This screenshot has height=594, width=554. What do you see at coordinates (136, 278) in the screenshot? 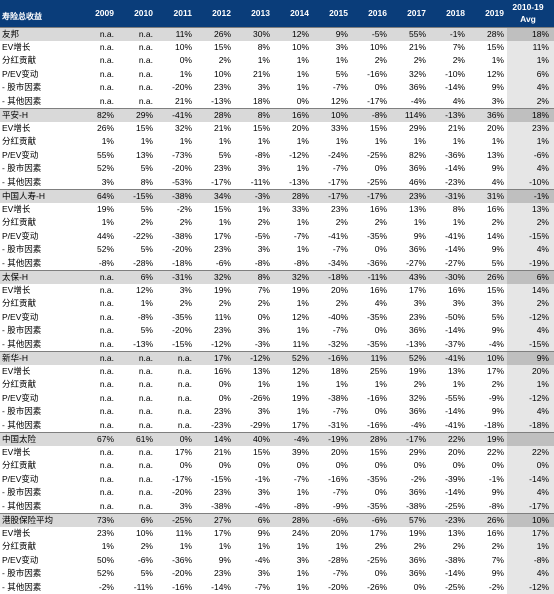
I see `table-cell: 6%` at bounding box center [136, 278].